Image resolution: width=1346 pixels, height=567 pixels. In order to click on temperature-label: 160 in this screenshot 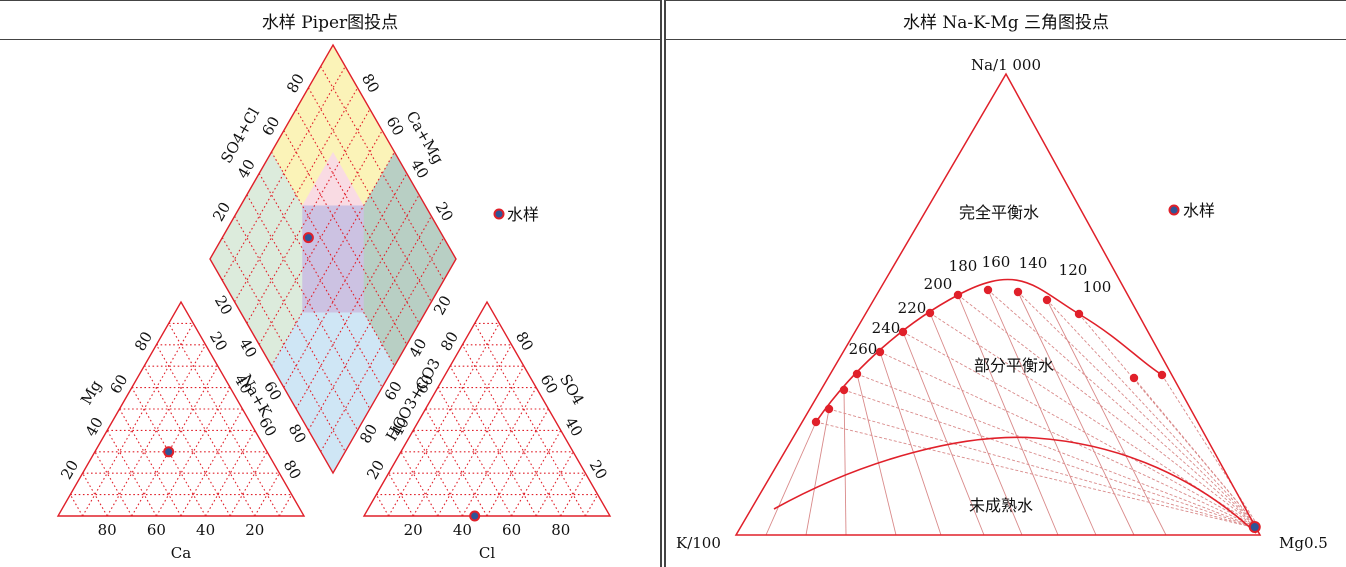, I will do `click(996, 262)`.